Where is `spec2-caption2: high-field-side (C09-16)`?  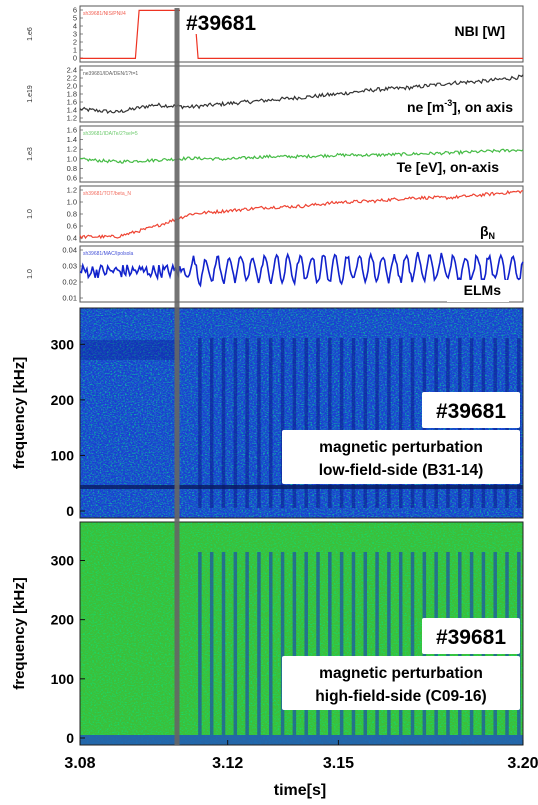
spec2-caption2: high-field-side (C09-16) is located at coordinates (400, 696).